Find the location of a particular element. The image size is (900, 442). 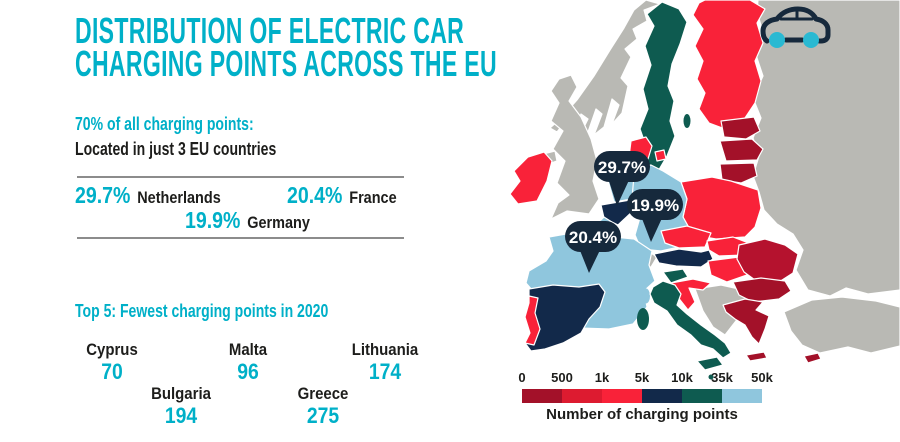

top5-malta-value: 96 is located at coordinates (248, 371).